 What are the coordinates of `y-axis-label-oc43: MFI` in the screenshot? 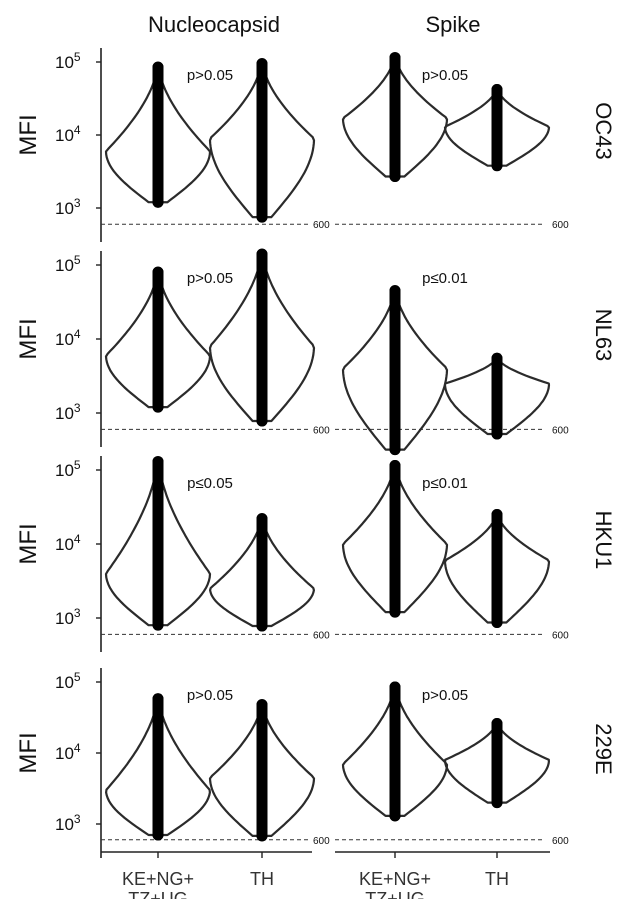 It's located at (28, 134).